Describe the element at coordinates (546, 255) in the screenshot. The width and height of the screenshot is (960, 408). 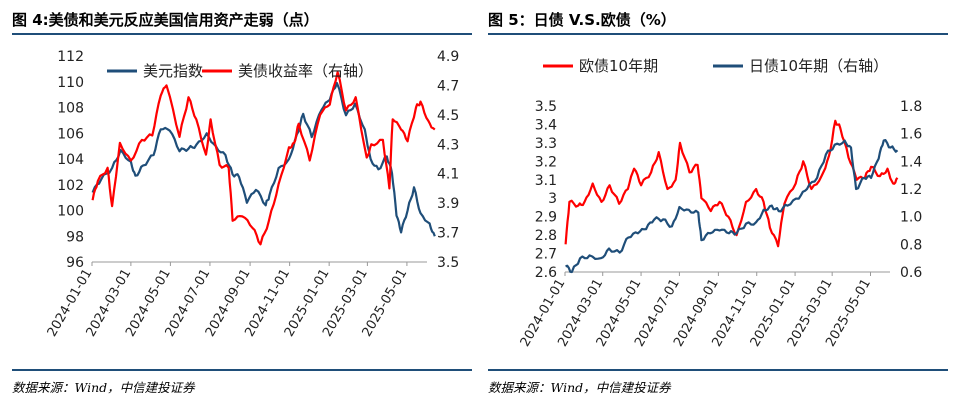
I see `y-left-tick-label: 2.7` at that location.